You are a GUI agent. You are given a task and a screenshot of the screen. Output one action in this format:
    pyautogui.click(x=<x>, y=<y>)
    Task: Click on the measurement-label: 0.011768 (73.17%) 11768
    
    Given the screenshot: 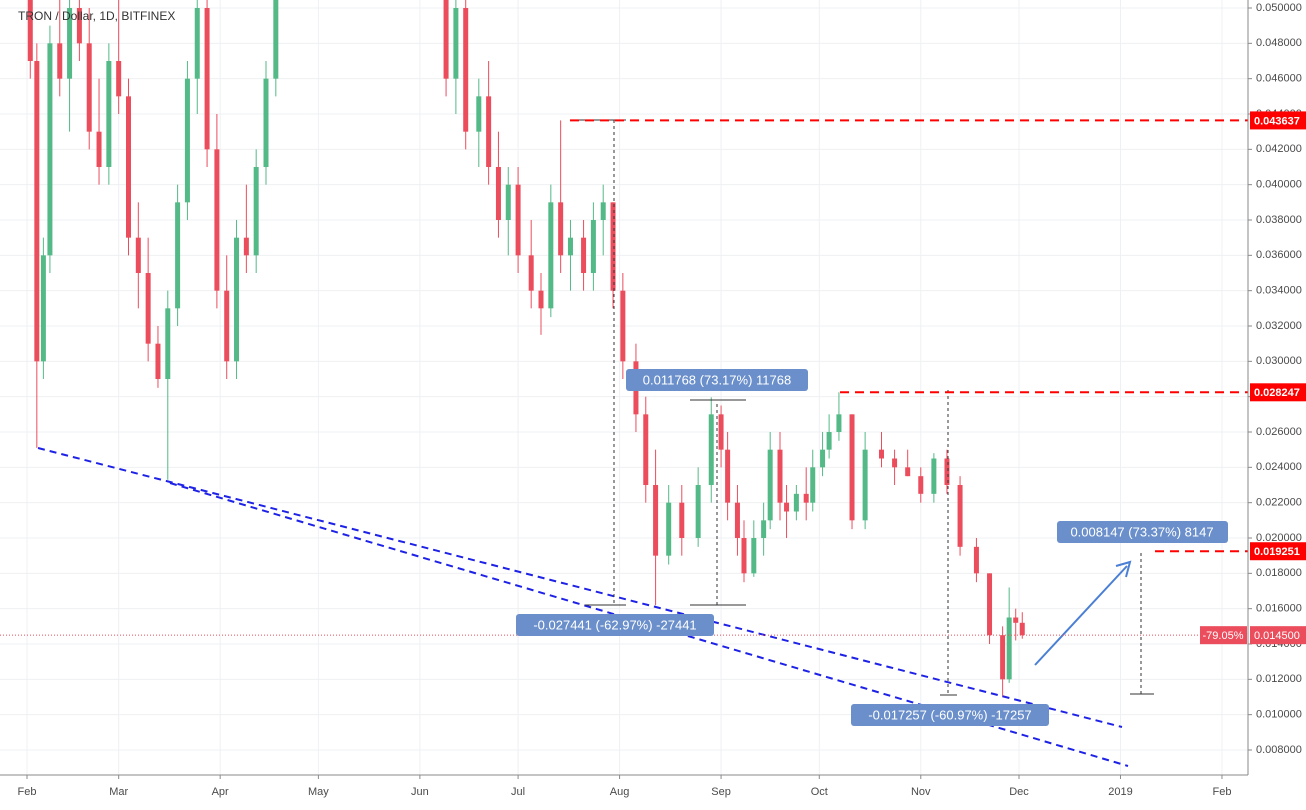 What is the action you would take?
    pyautogui.click(x=717, y=379)
    